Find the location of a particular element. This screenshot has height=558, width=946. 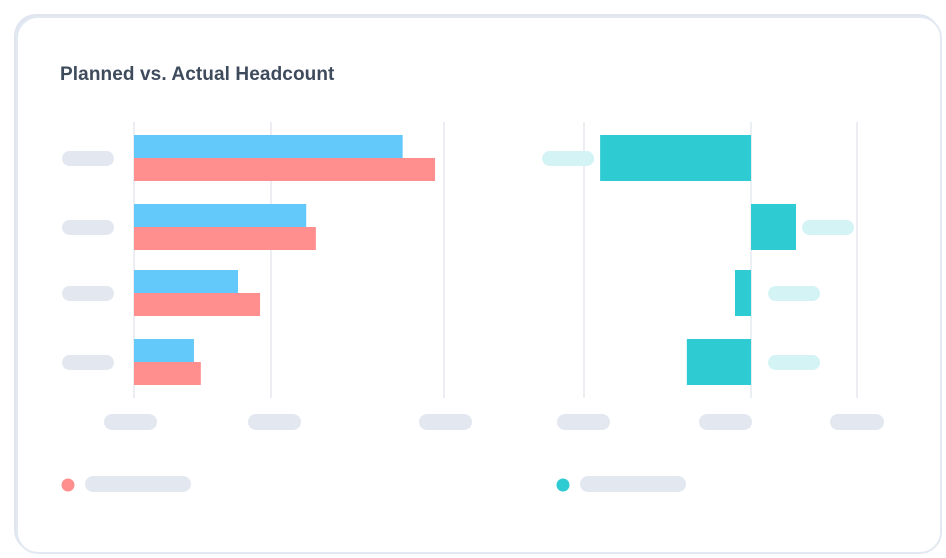

right-legend-swatch is located at coordinates (563, 485).